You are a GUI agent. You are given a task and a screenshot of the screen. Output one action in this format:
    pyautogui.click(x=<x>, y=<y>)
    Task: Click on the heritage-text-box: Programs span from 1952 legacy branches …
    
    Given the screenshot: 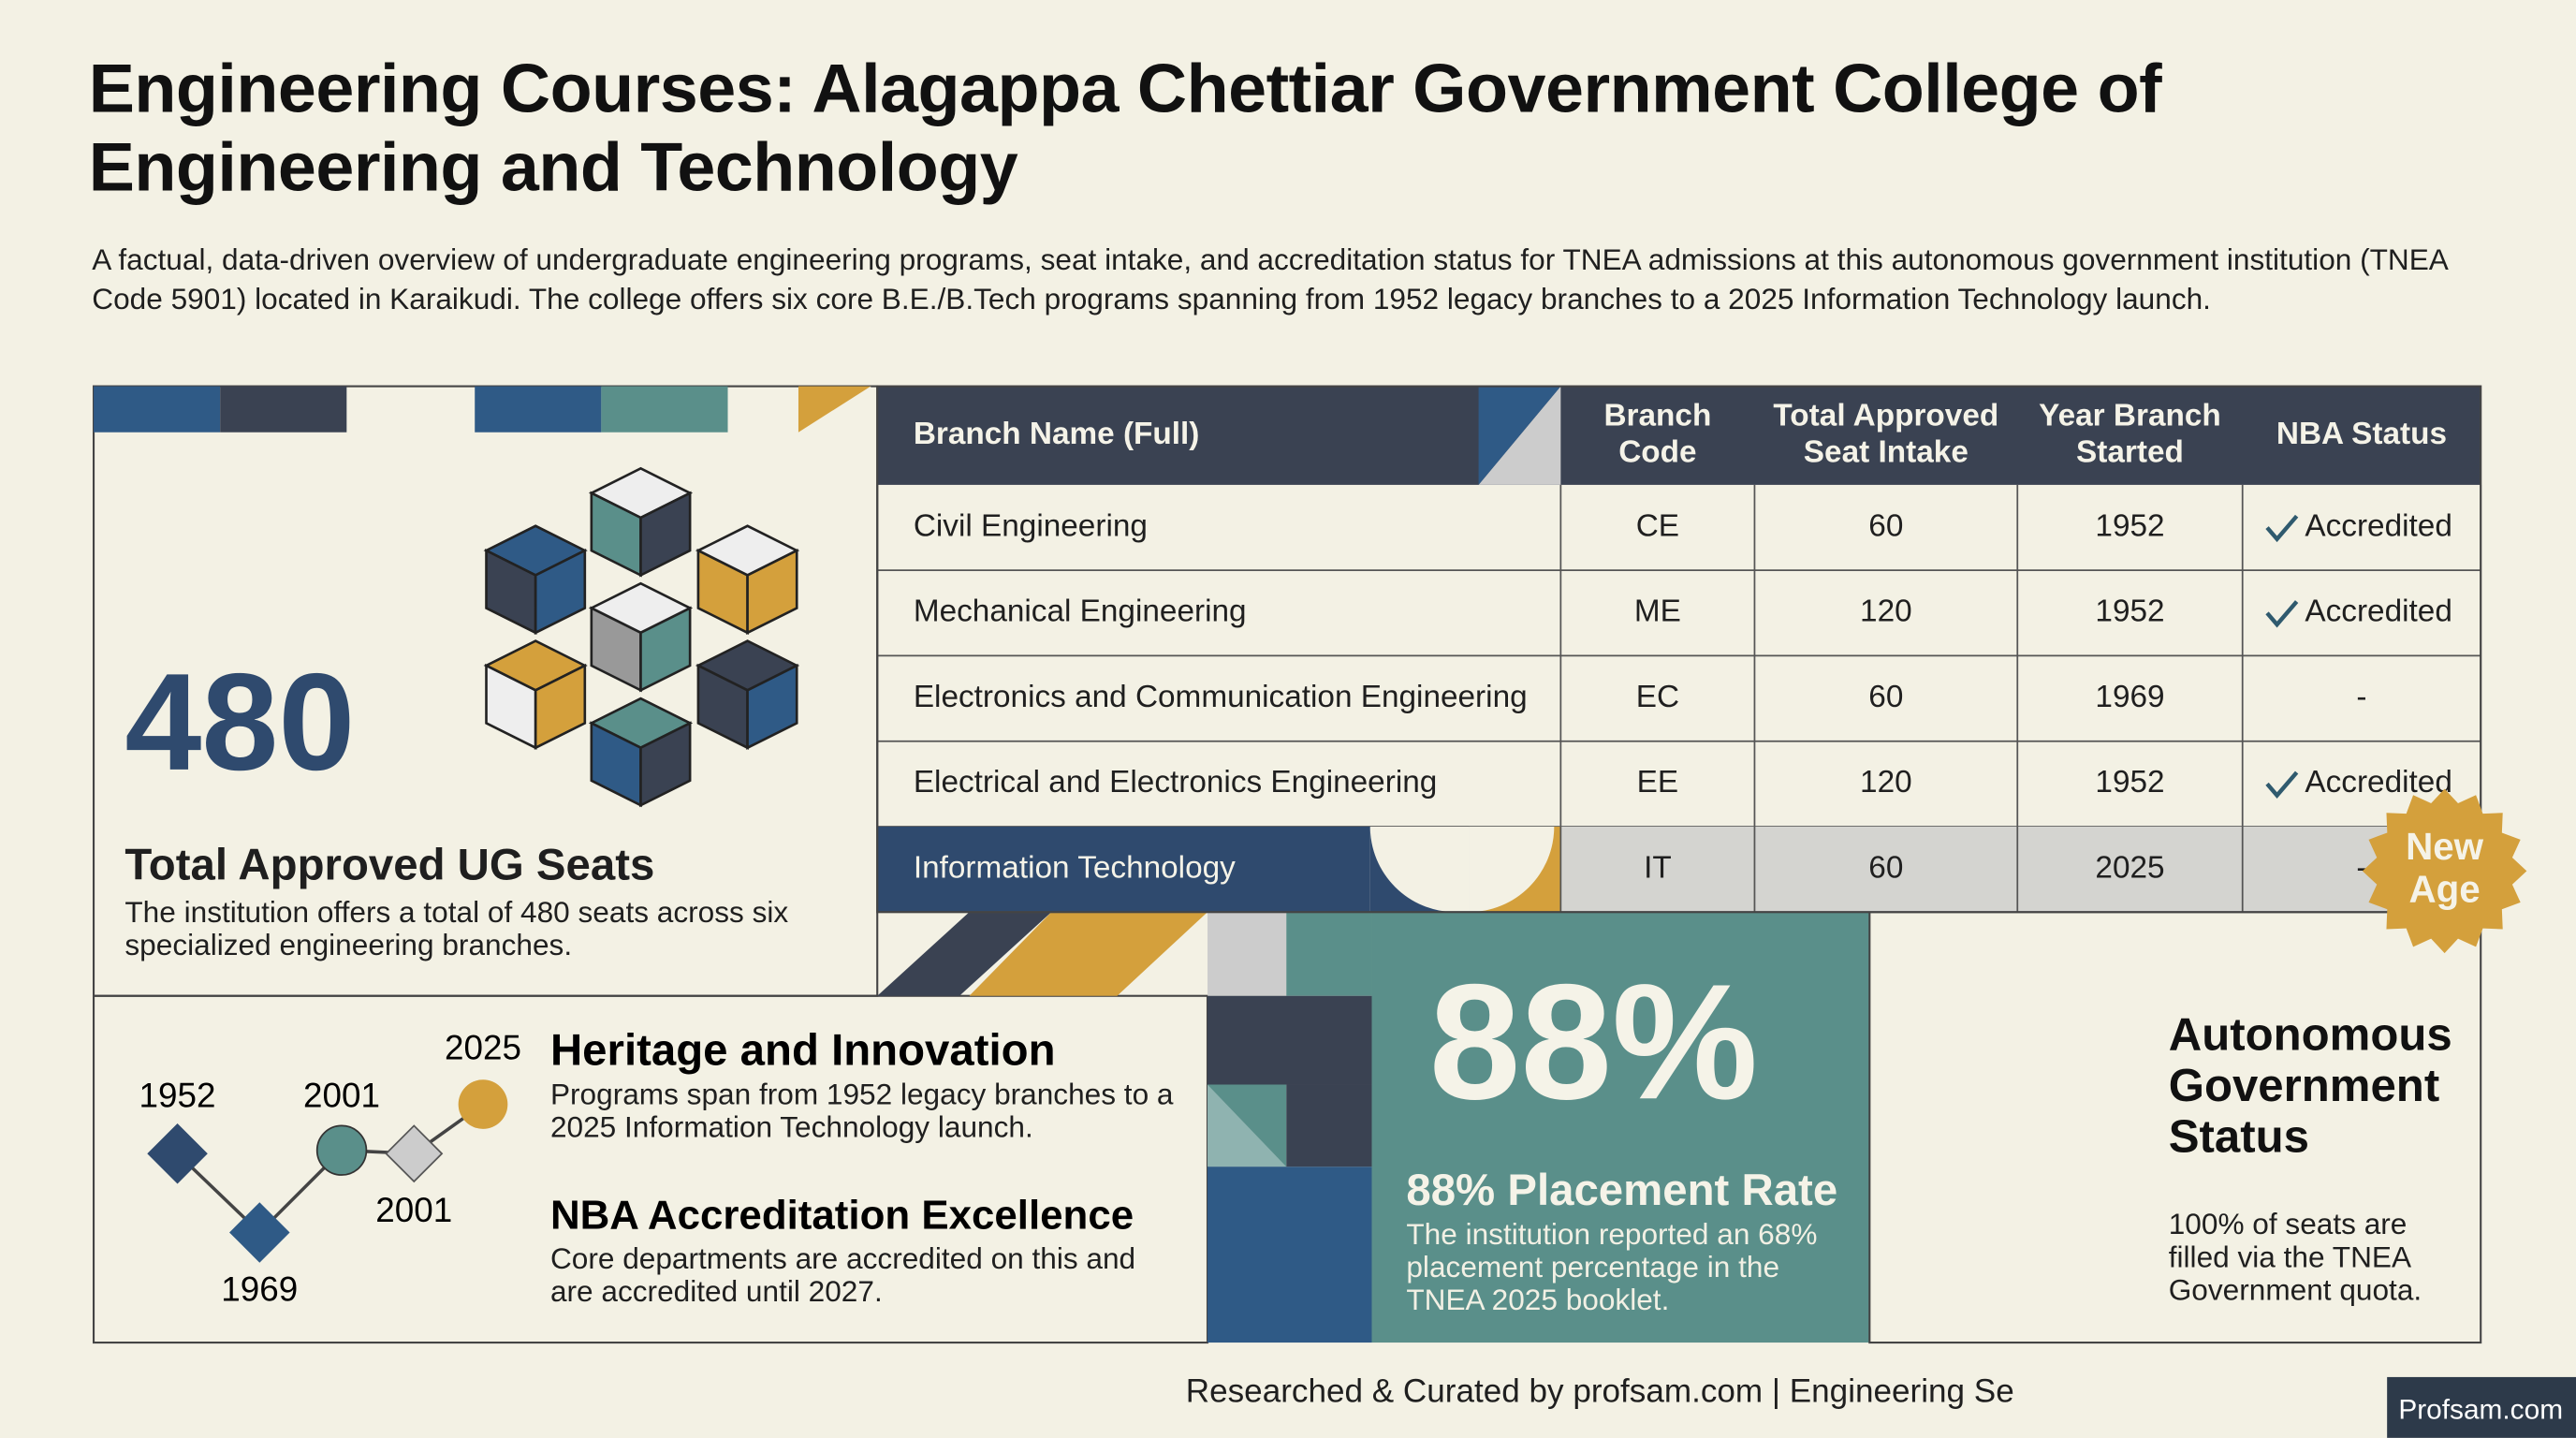 What is the action you would take?
    pyautogui.click(x=861, y=1111)
    